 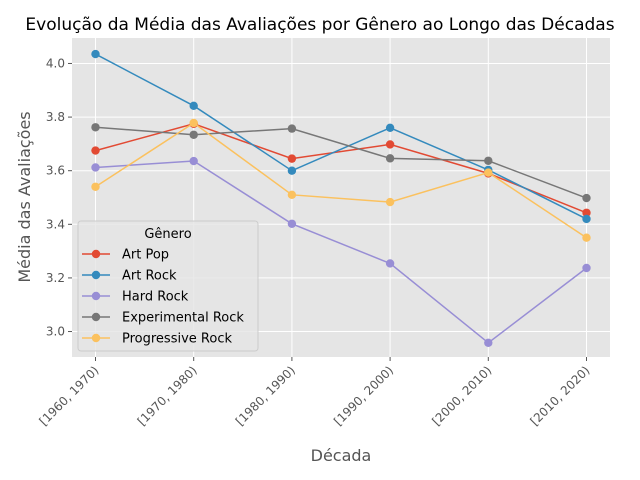 I want to click on y-tick-label: 3.2, so click(x=55, y=278).